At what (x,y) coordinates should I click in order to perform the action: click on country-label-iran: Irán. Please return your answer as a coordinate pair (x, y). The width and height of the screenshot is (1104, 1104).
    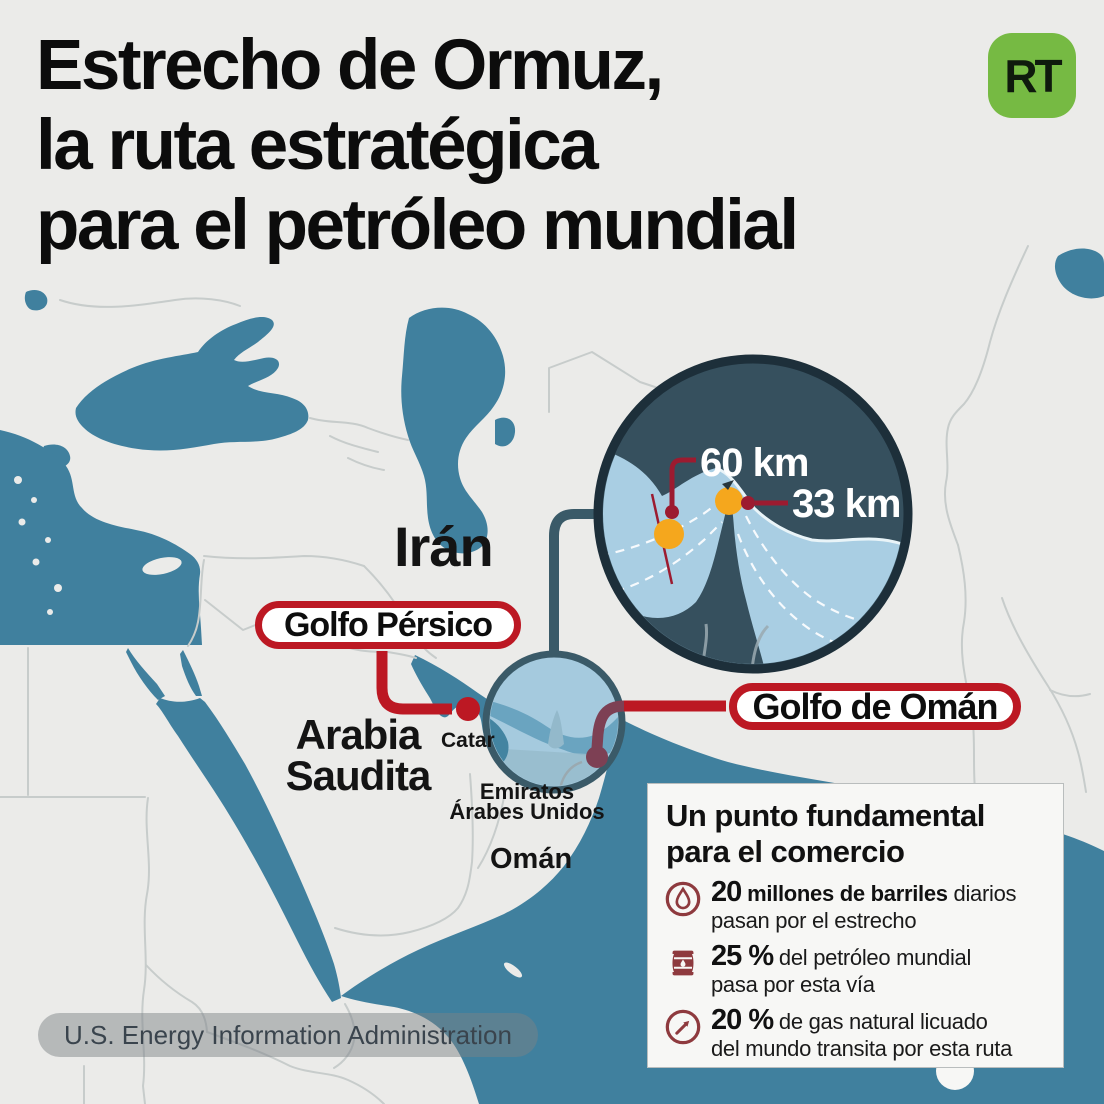
    Looking at the image, I should click on (444, 546).